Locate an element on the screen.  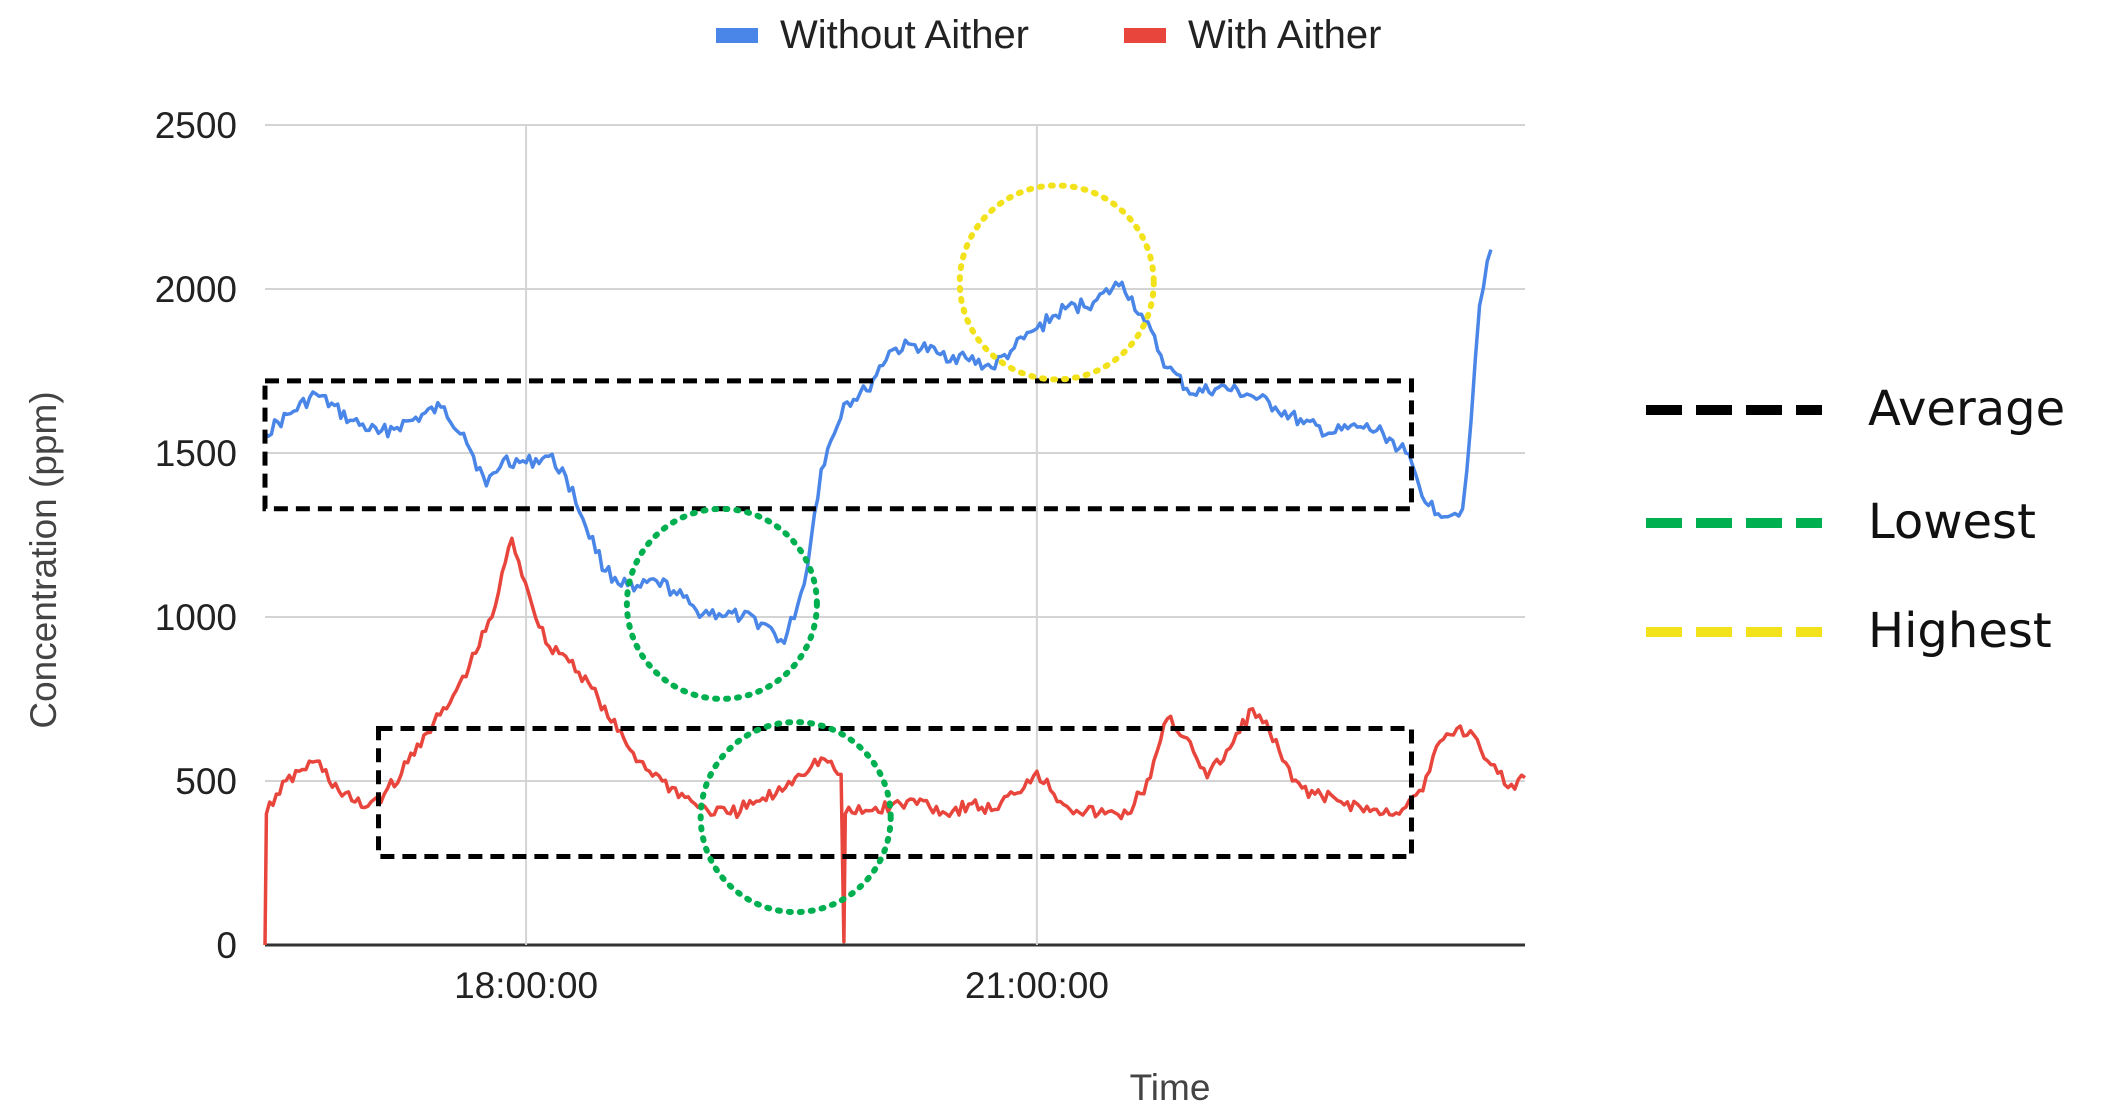
legend: Without Aither With Aither is located at coordinates (1048, 35).